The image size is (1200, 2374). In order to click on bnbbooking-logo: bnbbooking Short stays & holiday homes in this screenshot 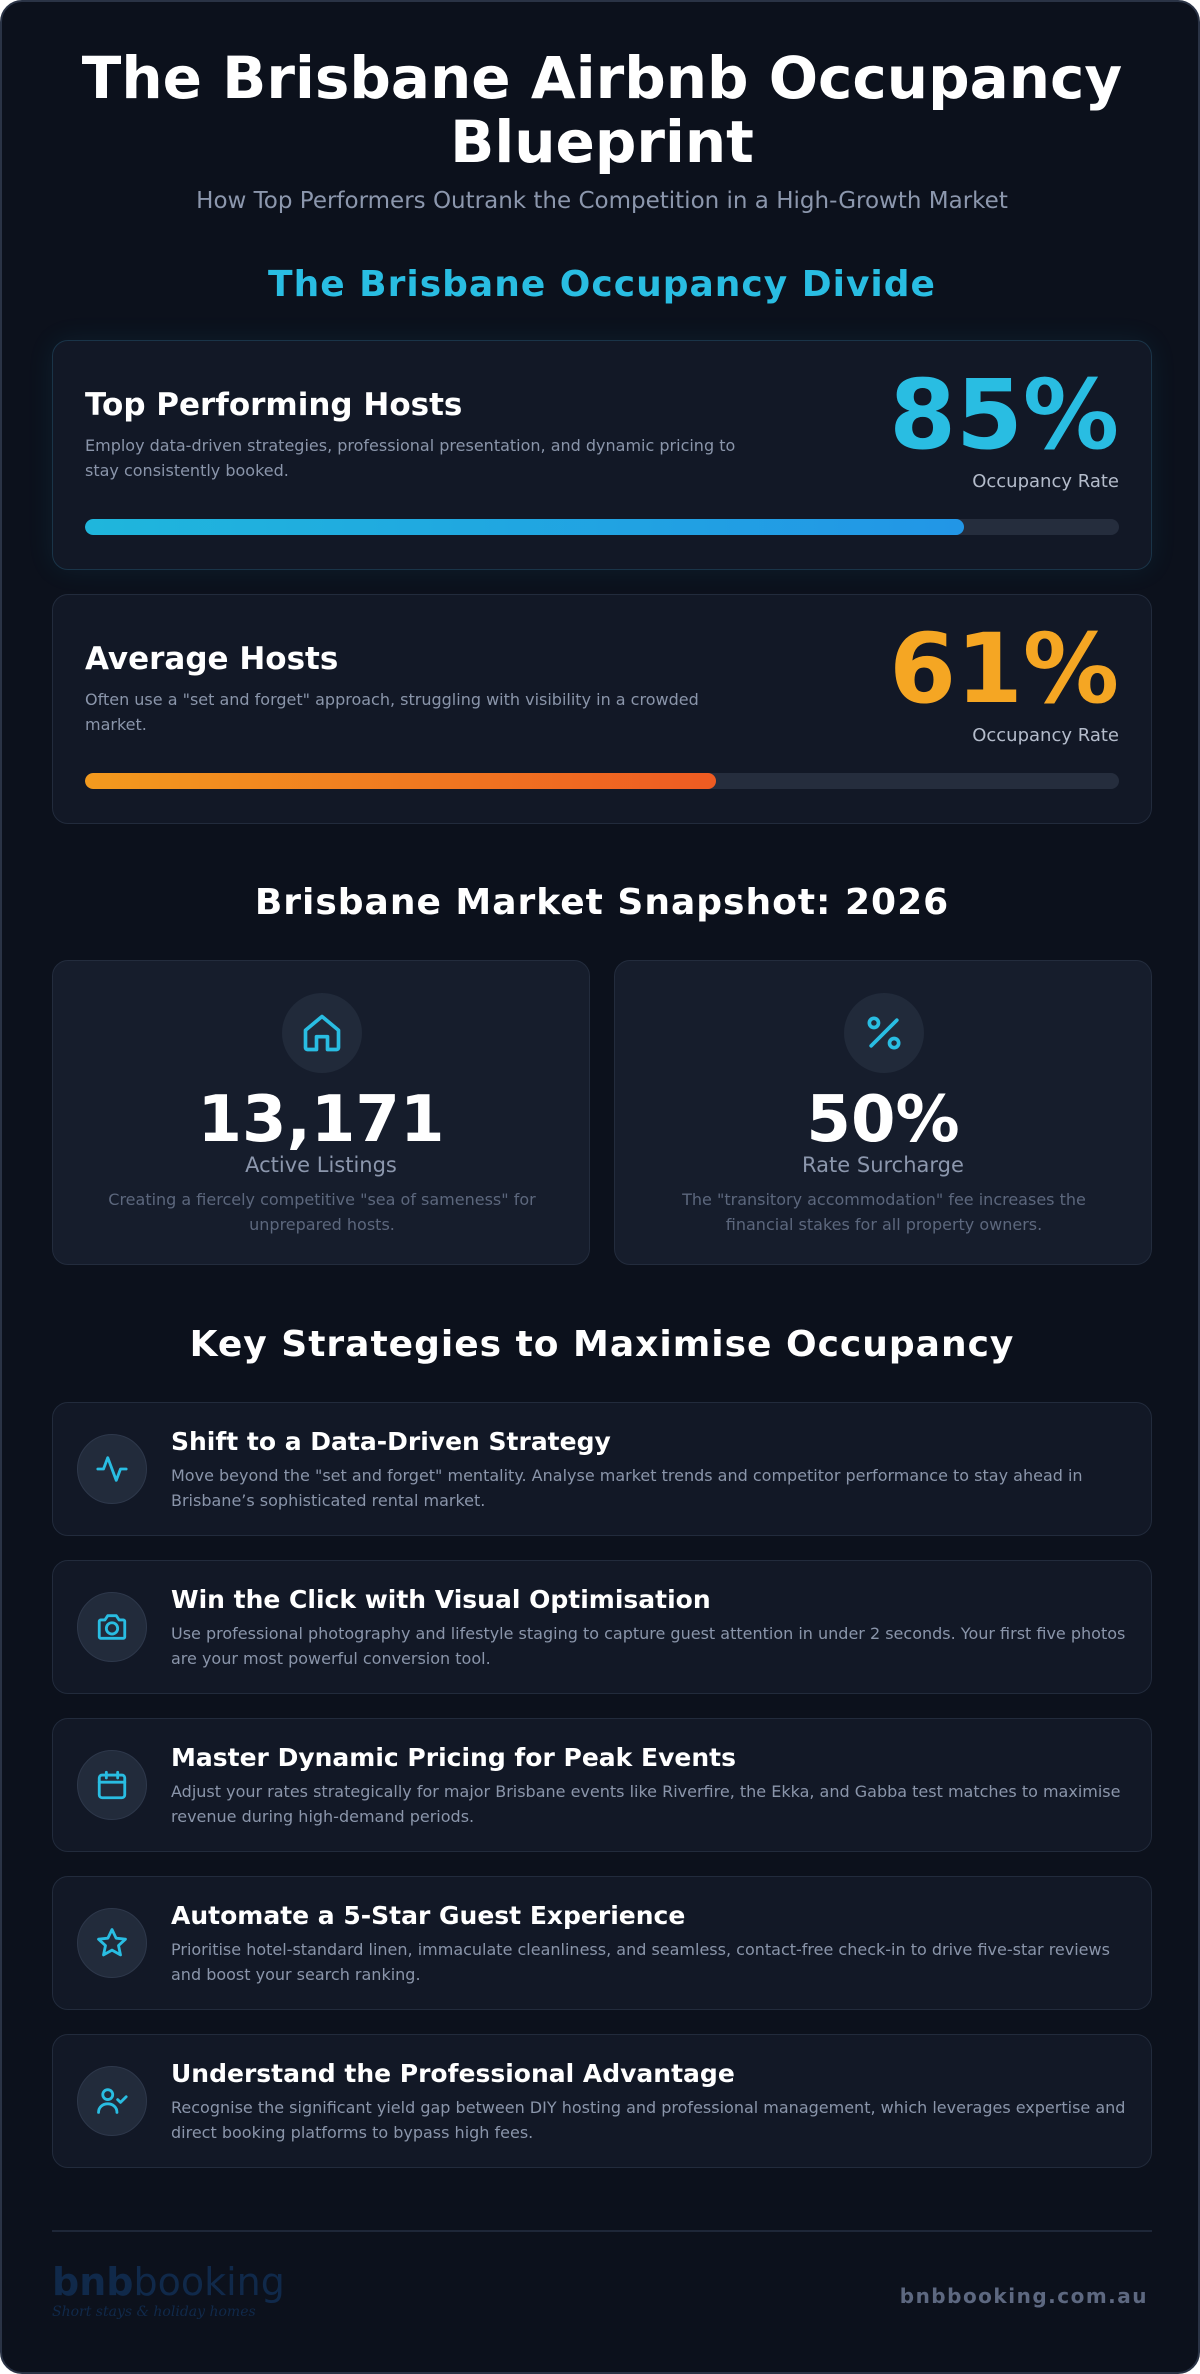, I will do `click(168, 2290)`.